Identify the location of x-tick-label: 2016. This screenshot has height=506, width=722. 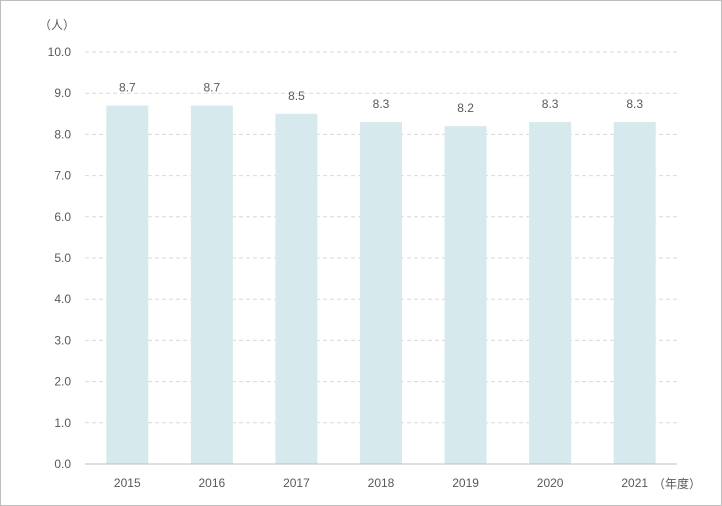
(212, 483).